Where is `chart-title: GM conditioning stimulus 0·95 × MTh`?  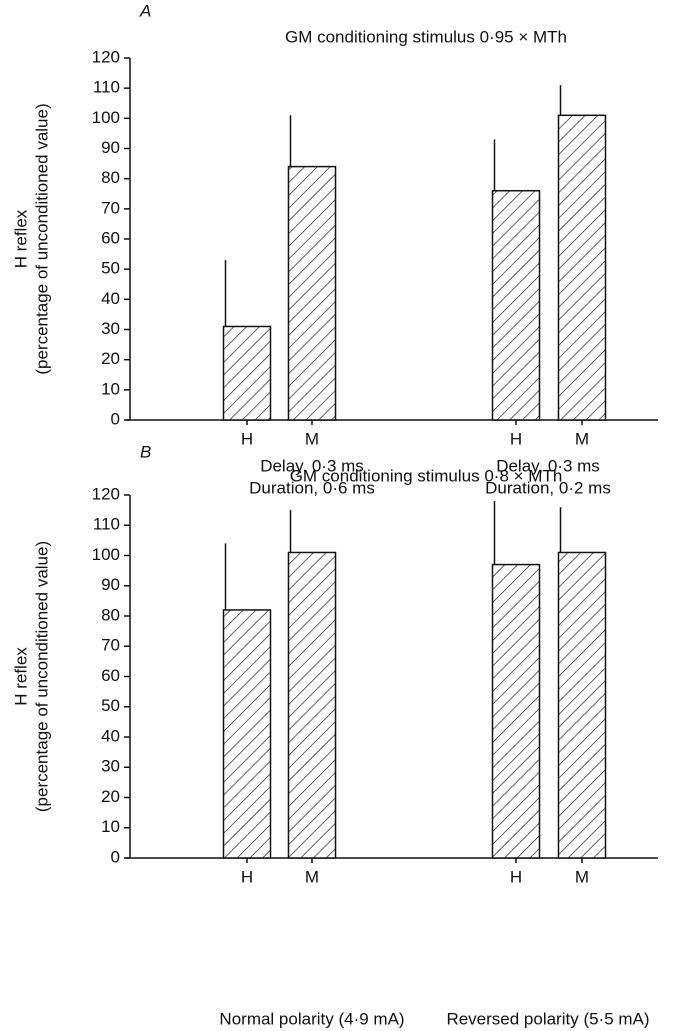 chart-title: GM conditioning stimulus 0·95 × MTh is located at coordinates (426, 36).